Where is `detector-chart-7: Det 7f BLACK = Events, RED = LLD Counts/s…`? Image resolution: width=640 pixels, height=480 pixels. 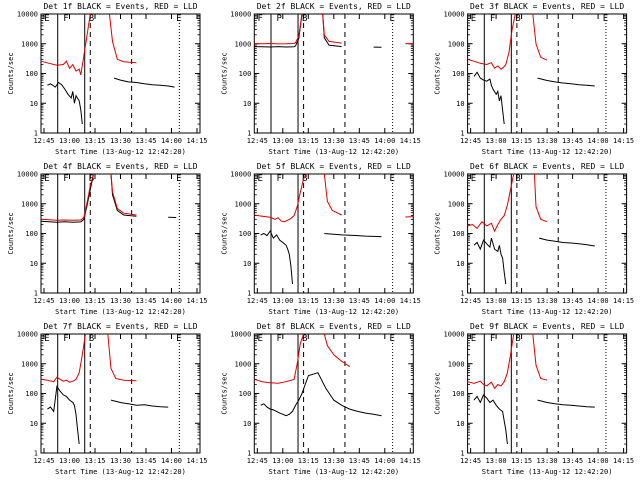 detector-chart-7: Det 7f BLACK = Events, RED = LLD Counts/s… is located at coordinates (107, 399).